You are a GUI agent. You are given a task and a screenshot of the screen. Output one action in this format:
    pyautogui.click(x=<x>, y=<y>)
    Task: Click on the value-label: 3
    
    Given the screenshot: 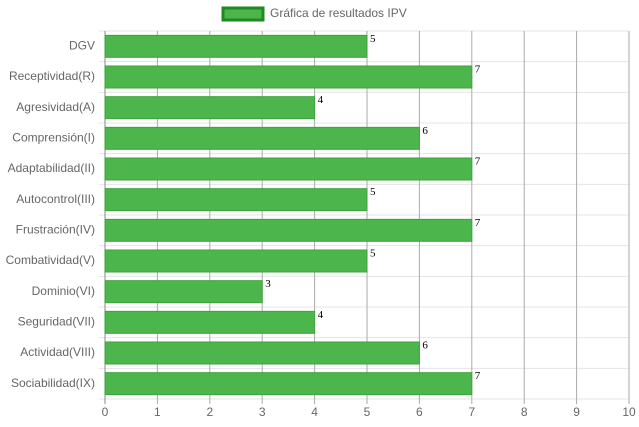 What is the action you would take?
    pyautogui.click(x=268, y=284)
    